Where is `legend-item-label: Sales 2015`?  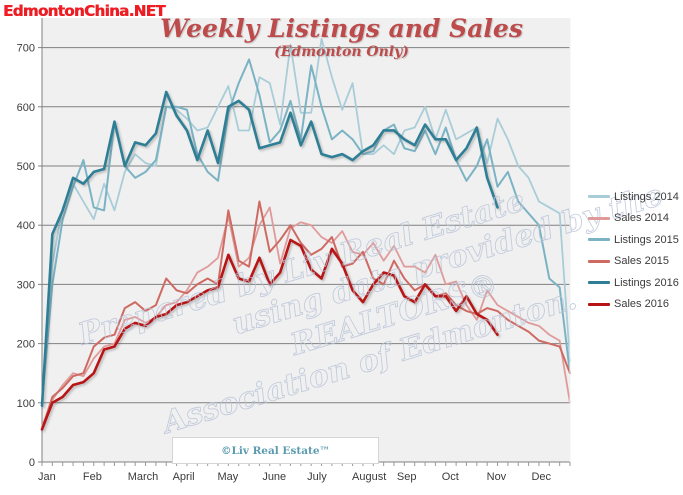 legend-item-label: Sales 2015 is located at coordinates (642, 261).